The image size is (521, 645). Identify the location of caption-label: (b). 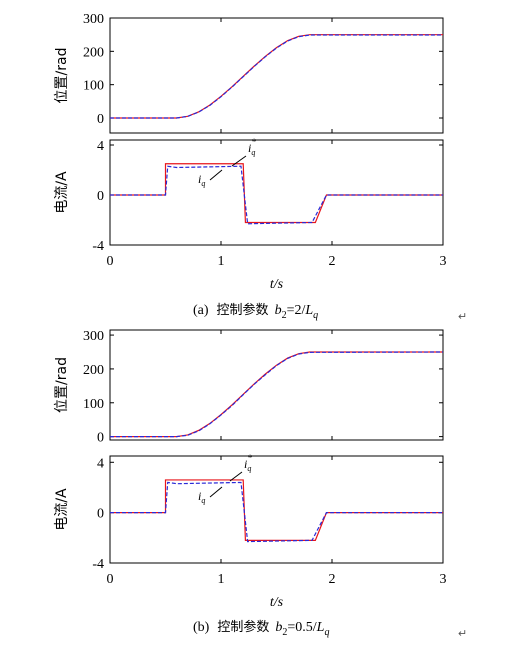
(201, 627).